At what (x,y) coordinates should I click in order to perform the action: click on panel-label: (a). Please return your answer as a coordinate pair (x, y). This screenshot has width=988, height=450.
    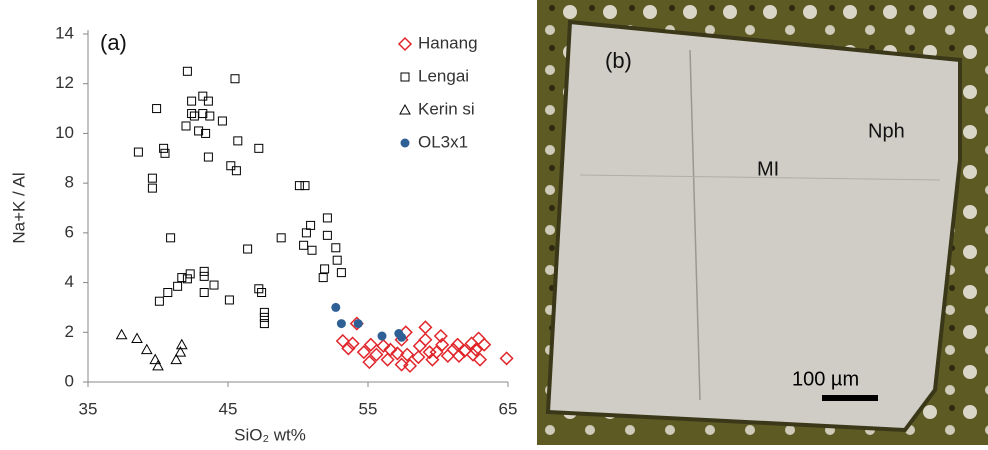
    Looking at the image, I should click on (113, 42).